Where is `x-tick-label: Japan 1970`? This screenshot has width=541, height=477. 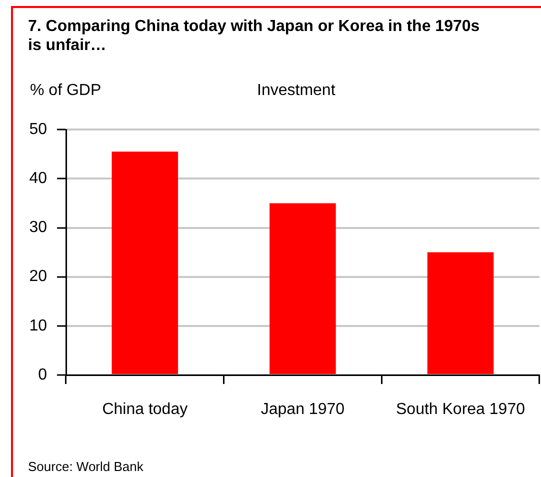 x-tick-label: Japan 1970 is located at coordinates (302, 409).